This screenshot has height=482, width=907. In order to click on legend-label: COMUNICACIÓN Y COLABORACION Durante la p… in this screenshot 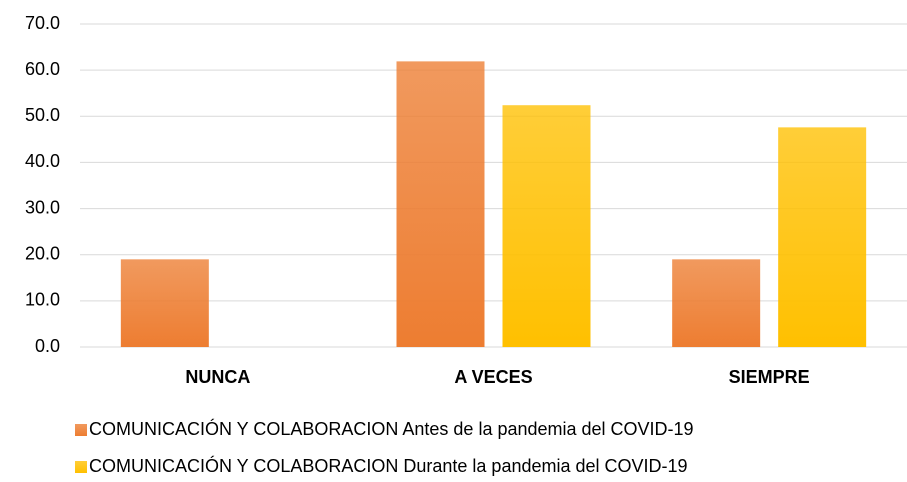, I will do `click(388, 465)`.